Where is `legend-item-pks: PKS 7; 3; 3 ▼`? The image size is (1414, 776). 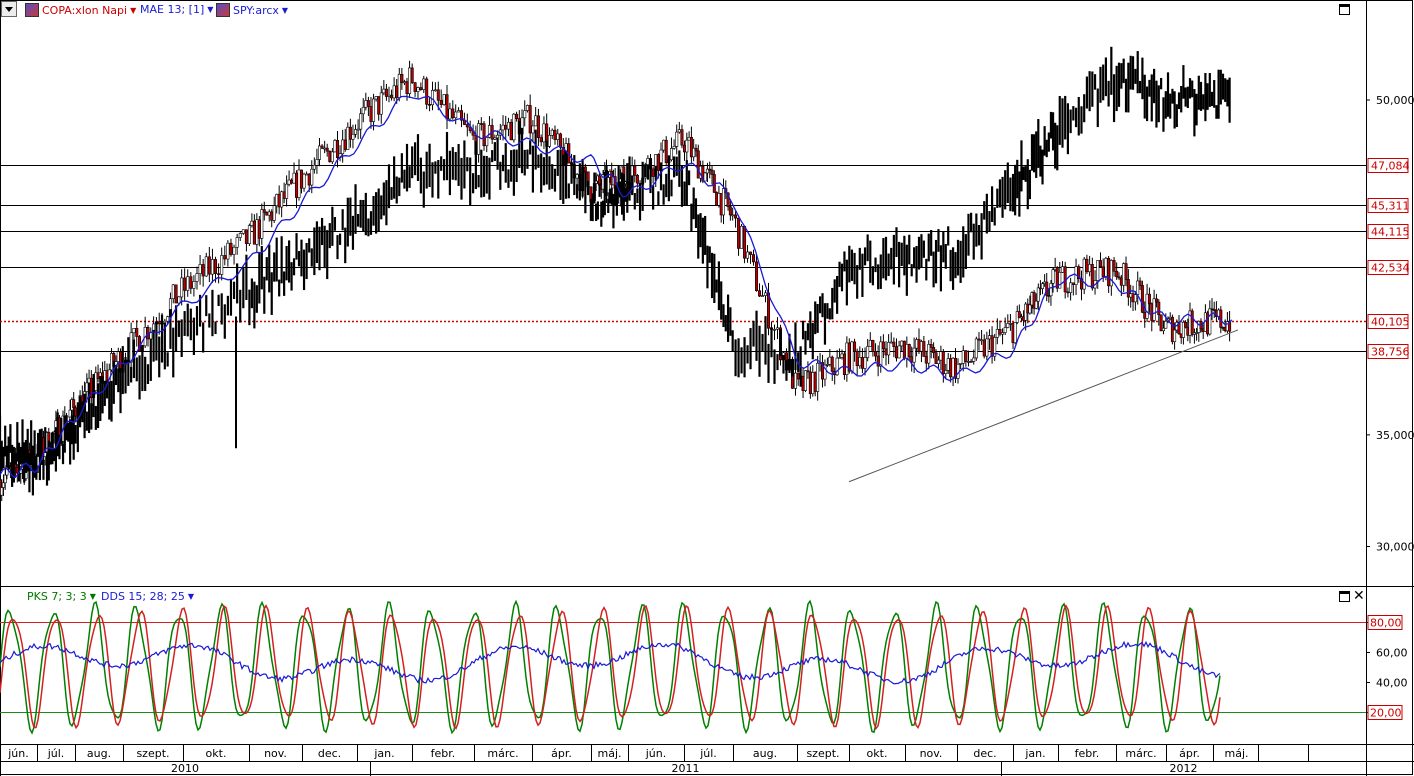 legend-item-pks: PKS 7; 3; 3 ▼ is located at coordinates (61, 596).